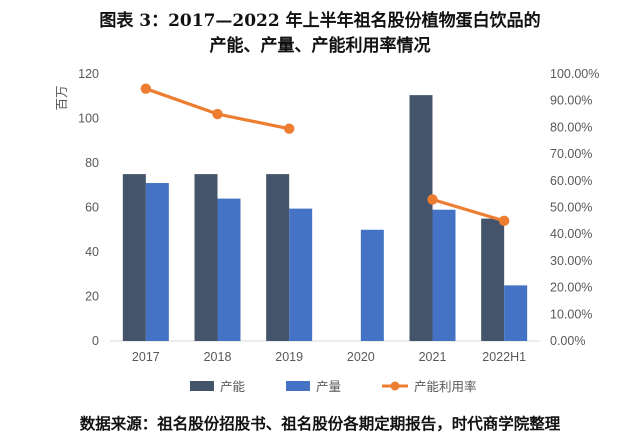 The height and width of the screenshot is (445, 640). I want to click on bar-产能-2018, so click(206, 257).